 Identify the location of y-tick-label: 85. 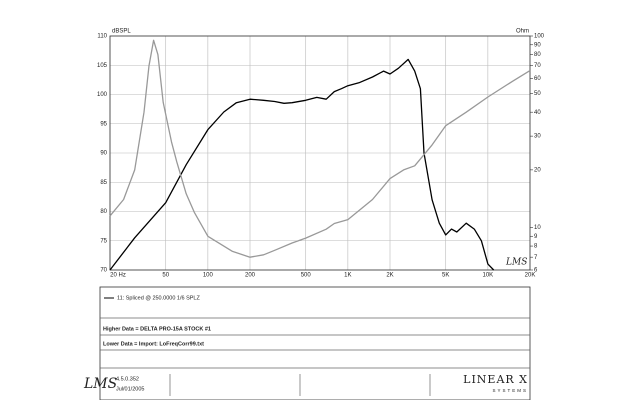
(103, 183).